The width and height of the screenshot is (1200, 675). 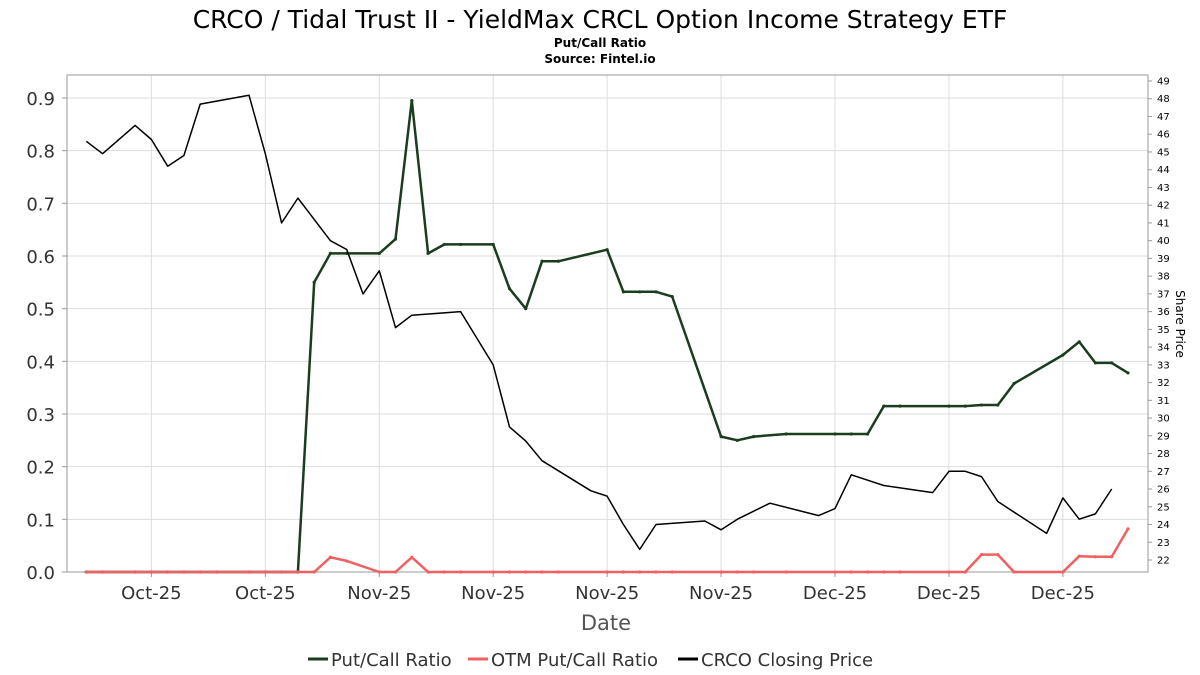 I want to click on right-tick-label: 38, so click(x=1163, y=277).